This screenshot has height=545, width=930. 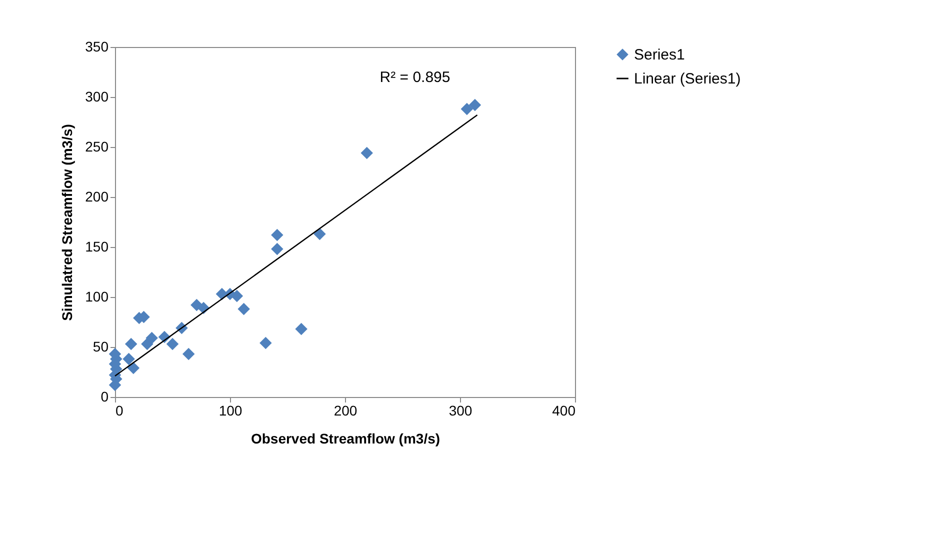 What do you see at coordinates (97, 46) in the screenshot?
I see `y-tick-label: 350` at bounding box center [97, 46].